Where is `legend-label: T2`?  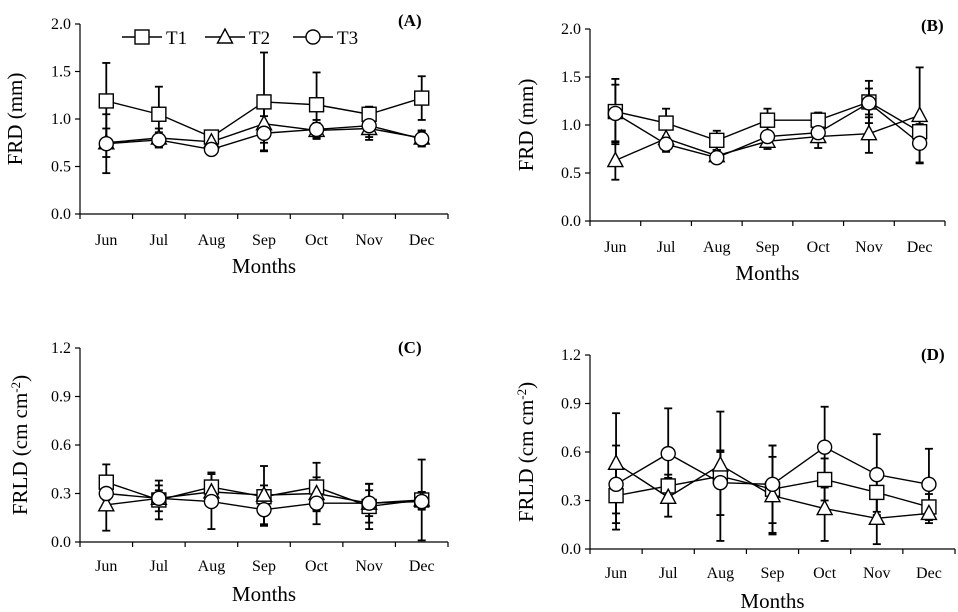 legend-label: T2 is located at coordinates (259, 38).